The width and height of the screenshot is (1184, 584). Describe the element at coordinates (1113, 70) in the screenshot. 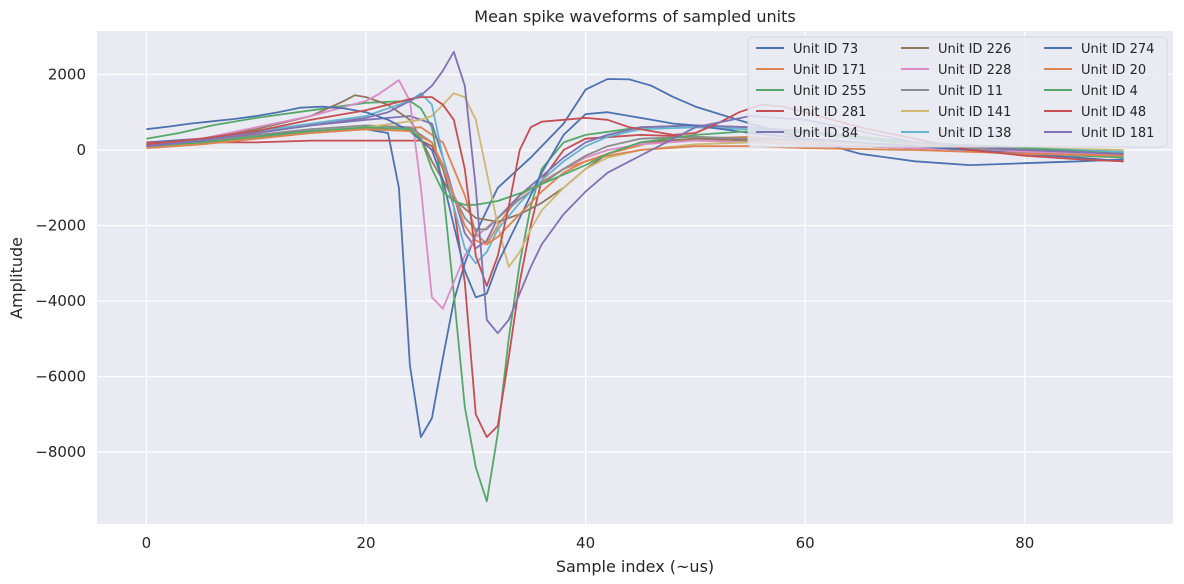

I see `legend-label: Unit ID 20` at that location.